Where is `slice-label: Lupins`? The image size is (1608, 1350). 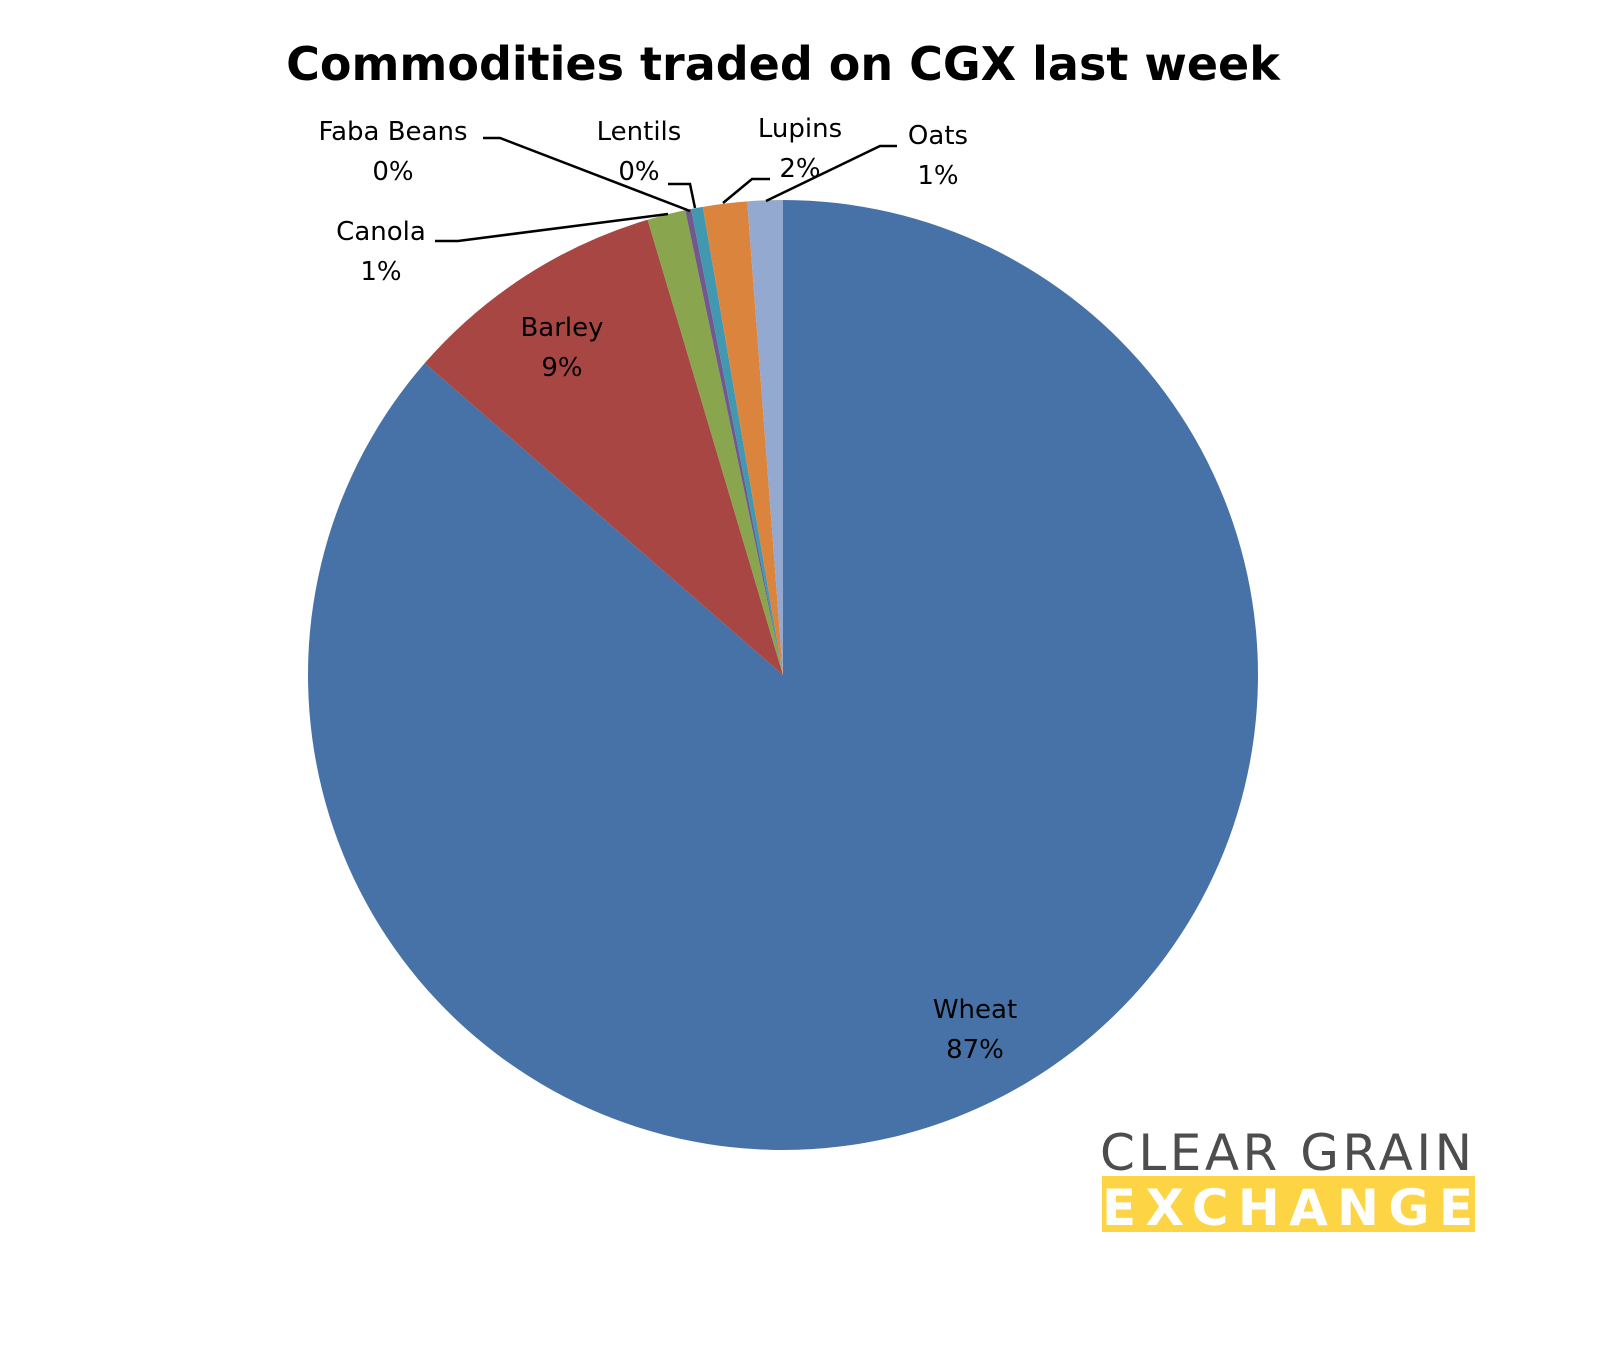
slice-label: Lupins is located at coordinates (800, 129).